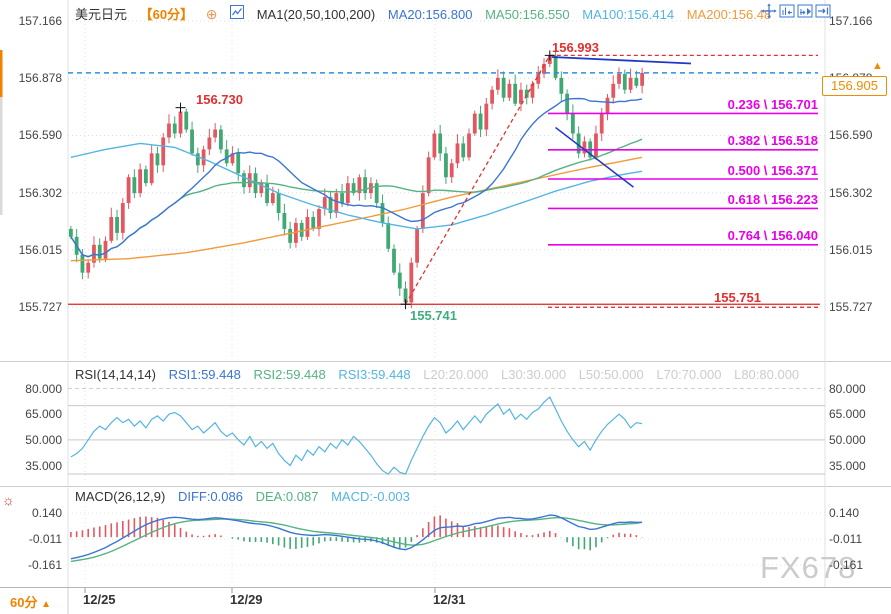 This screenshot has width=891, height=614. What do you see at coordinates (533, 374) in the screenshot?
I see `rsi-l30-label: L30:30.000` at bounding box center [533, 374].